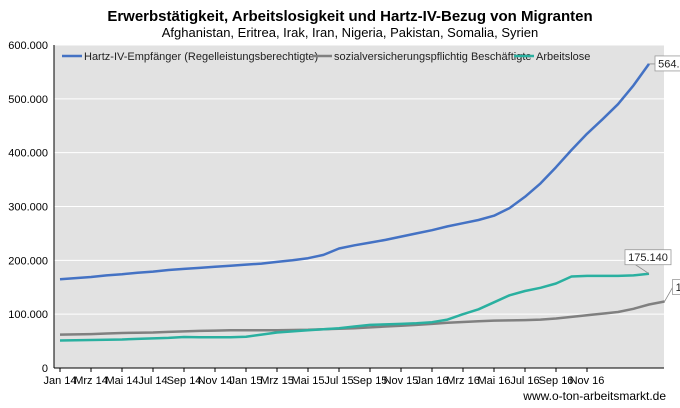  I want to click on x-tick-label: Jul 16, so click(524, 381).